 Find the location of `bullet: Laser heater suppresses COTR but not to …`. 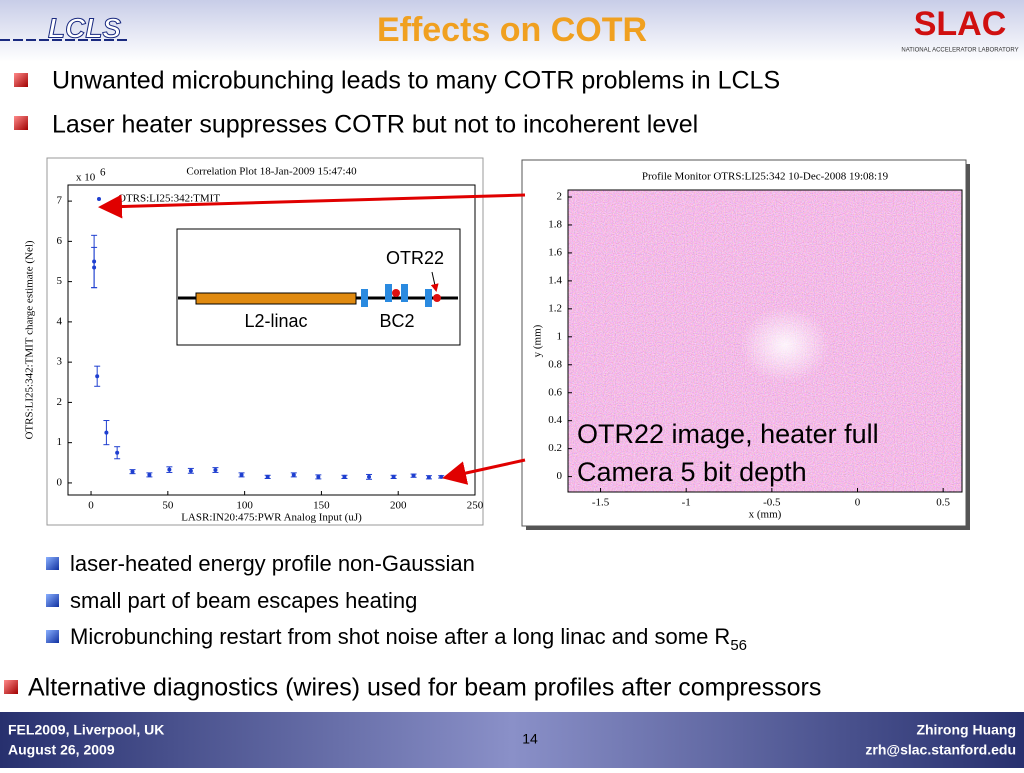

bullet: Laser heater suppresses COTR but not to … is located at coordinates (375, 125).